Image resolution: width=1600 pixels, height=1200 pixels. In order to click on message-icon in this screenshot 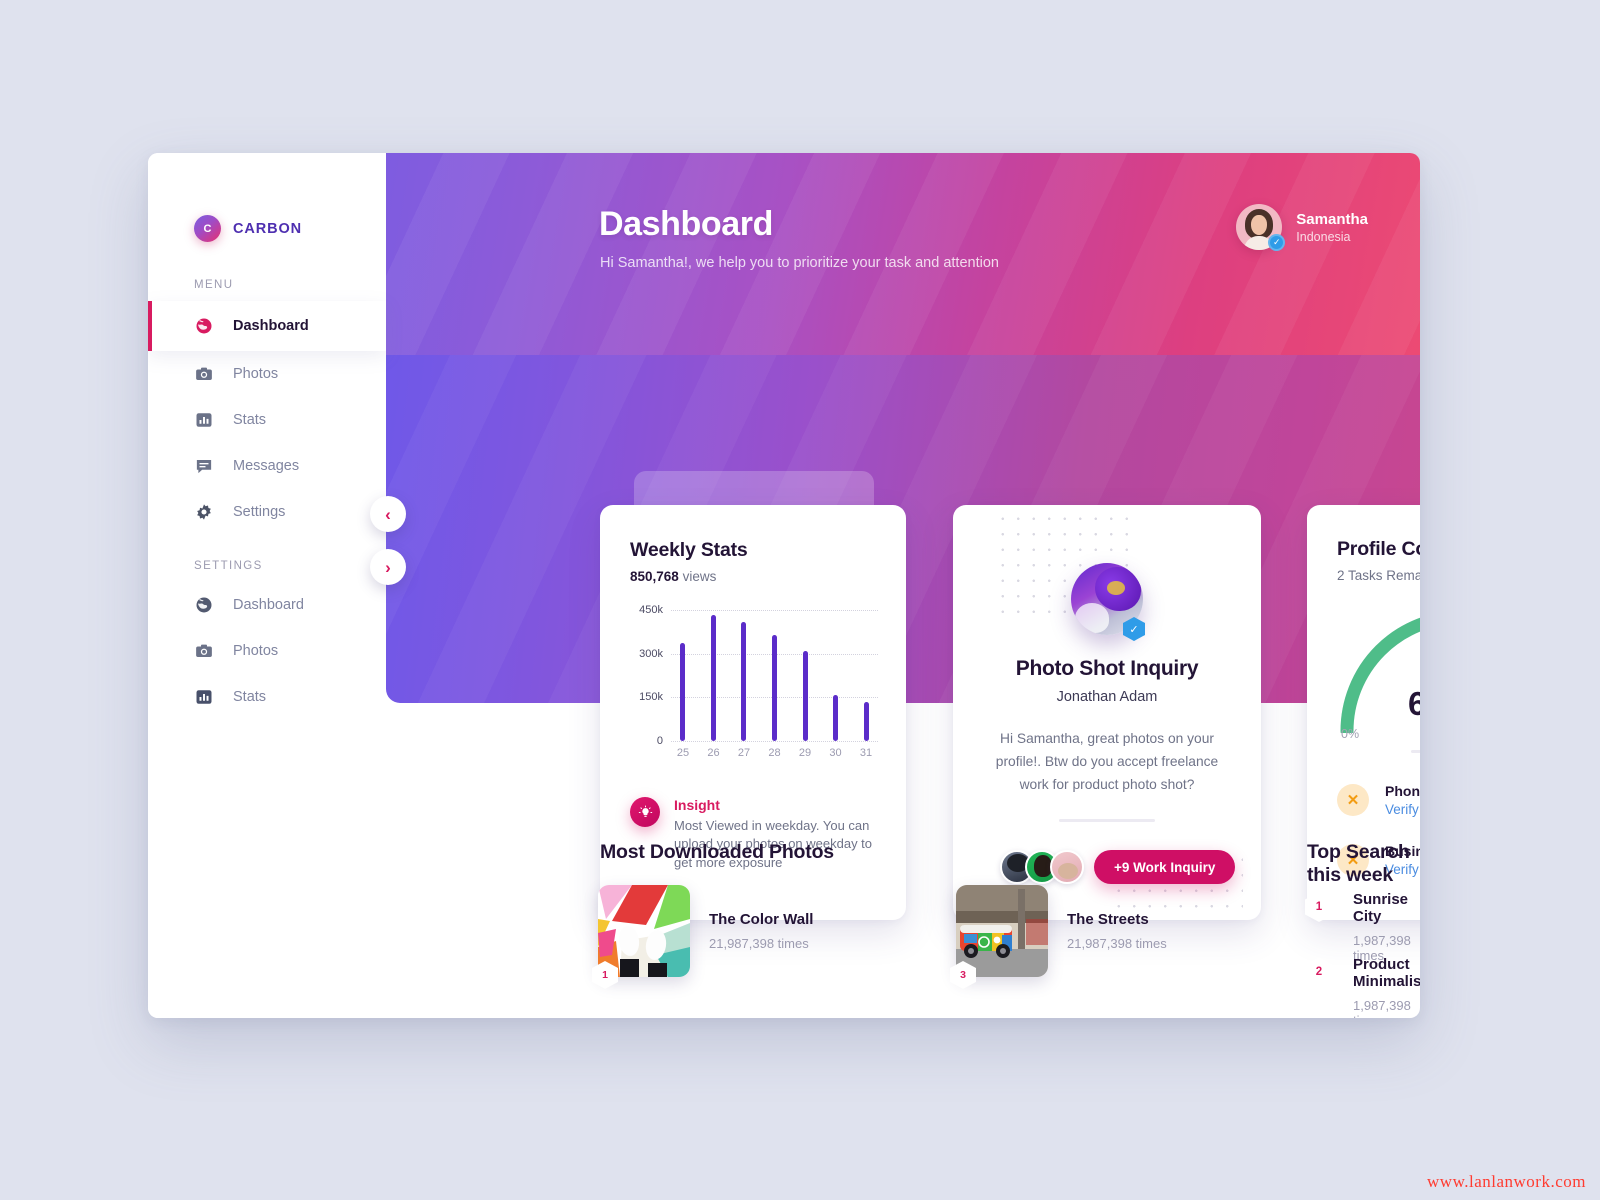, I will do `click(204, 466)`.